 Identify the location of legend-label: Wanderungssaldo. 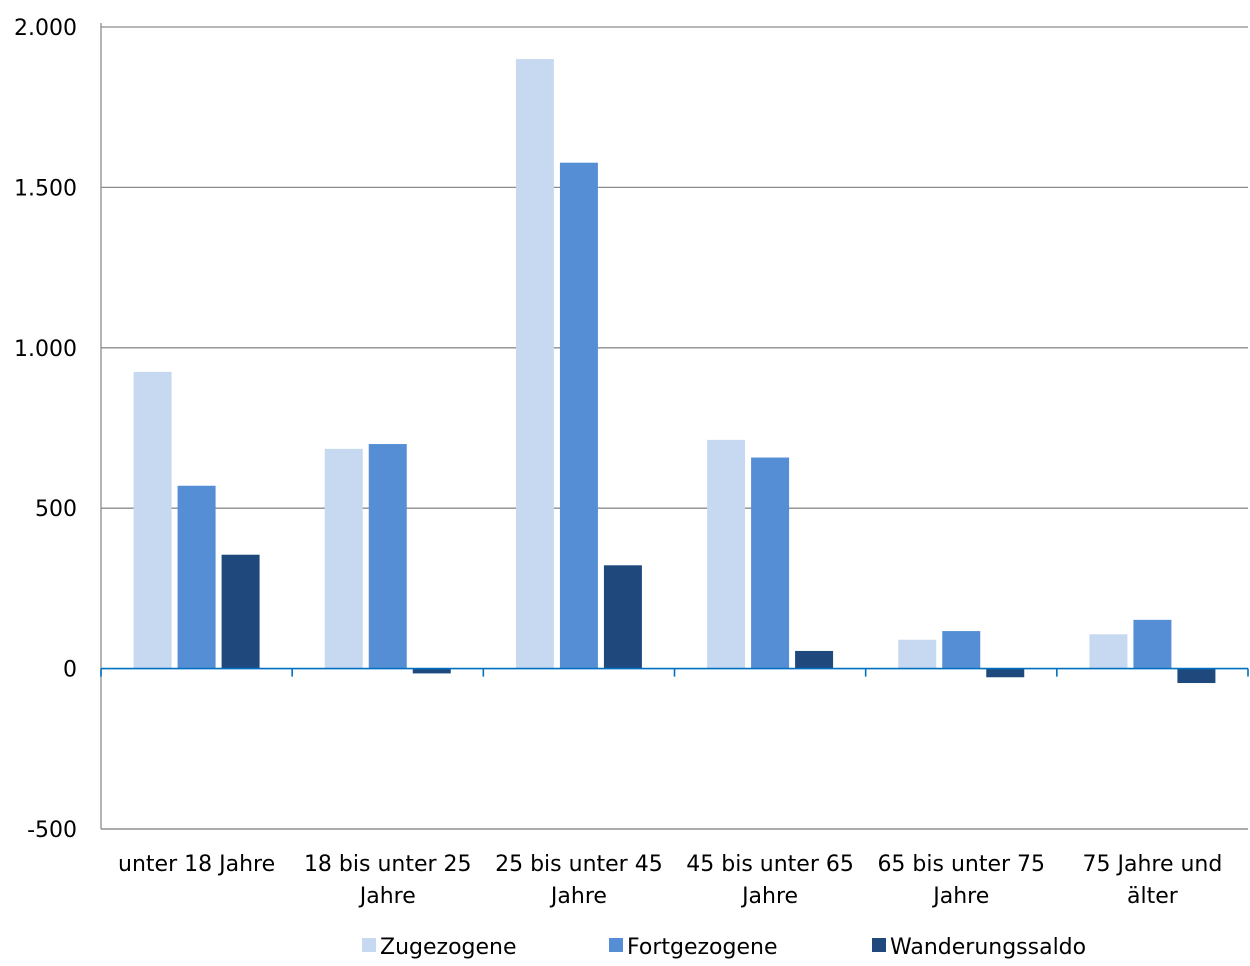
(988, 947).